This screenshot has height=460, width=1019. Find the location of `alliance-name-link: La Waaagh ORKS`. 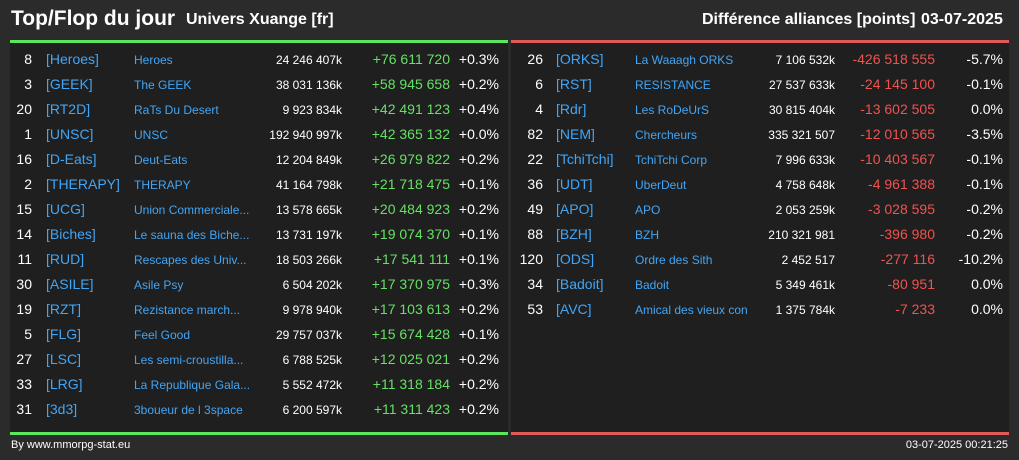

alliance-name-link: La Waaagh ORKS is located at coordinates (684, 60).